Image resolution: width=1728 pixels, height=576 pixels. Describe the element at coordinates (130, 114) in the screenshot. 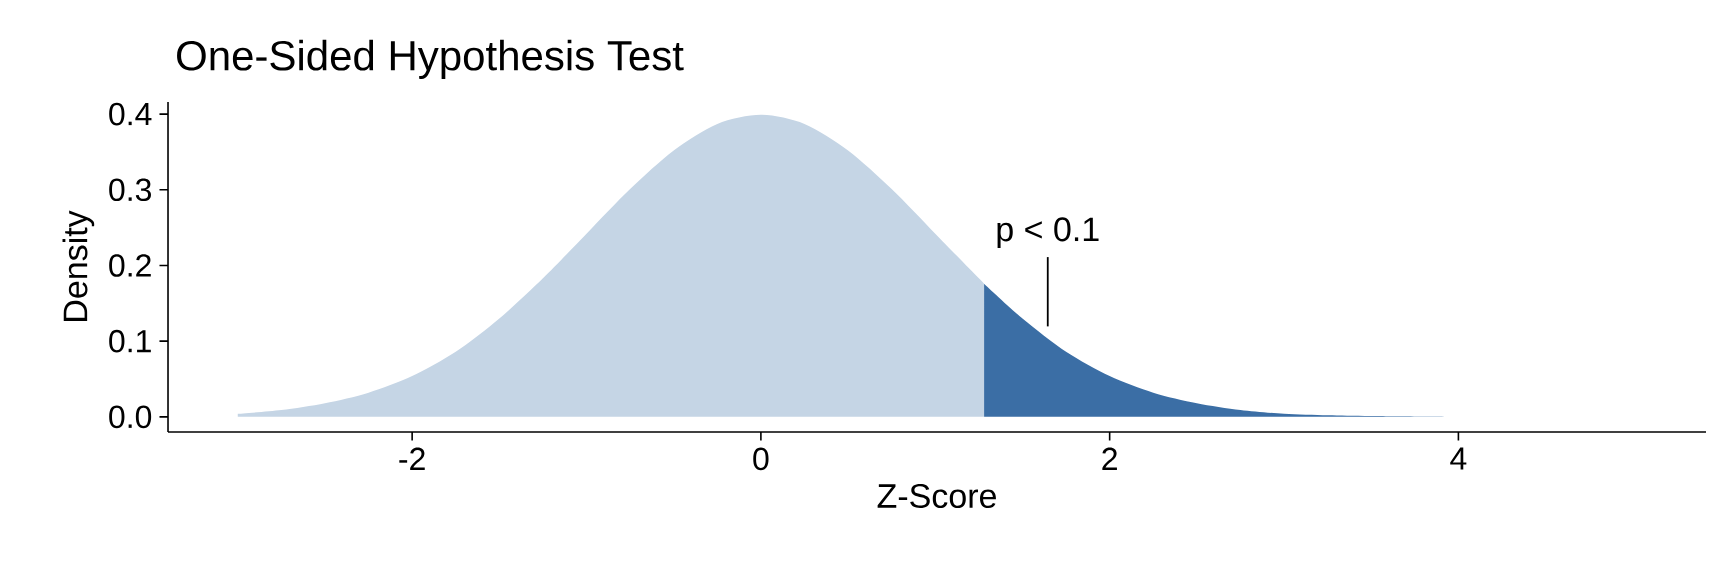

I see `y-tick-label: 0.4` at that location.